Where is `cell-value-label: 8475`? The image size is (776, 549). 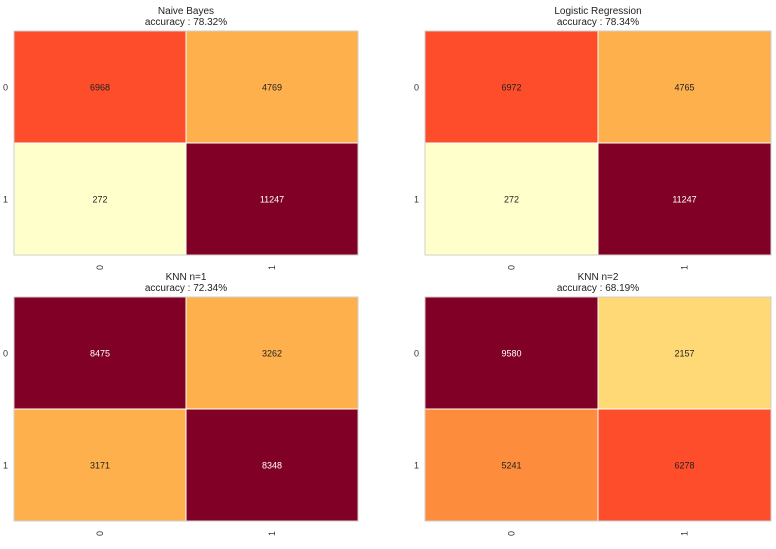
cell-value-label: 8475 is located at coordinates (100, 354).